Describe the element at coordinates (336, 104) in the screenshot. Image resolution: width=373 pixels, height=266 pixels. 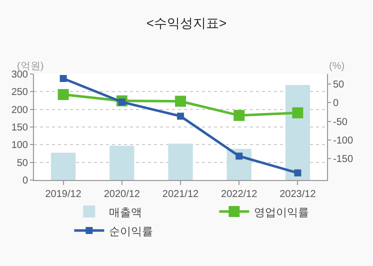
I see `y2-tick-label: 0` at that location.